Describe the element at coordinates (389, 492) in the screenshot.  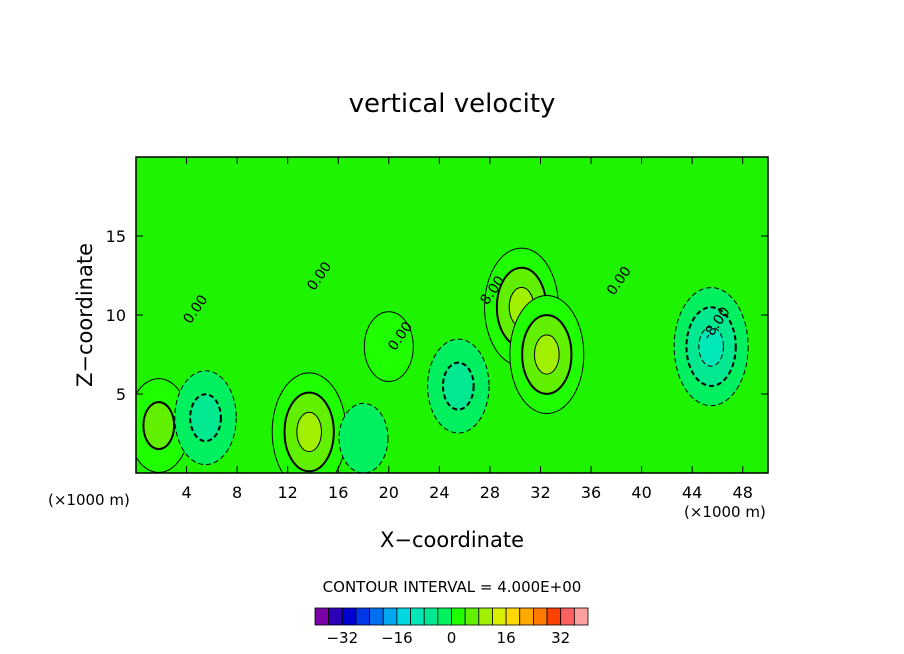
I see `x-tick-label: 20` at that location.